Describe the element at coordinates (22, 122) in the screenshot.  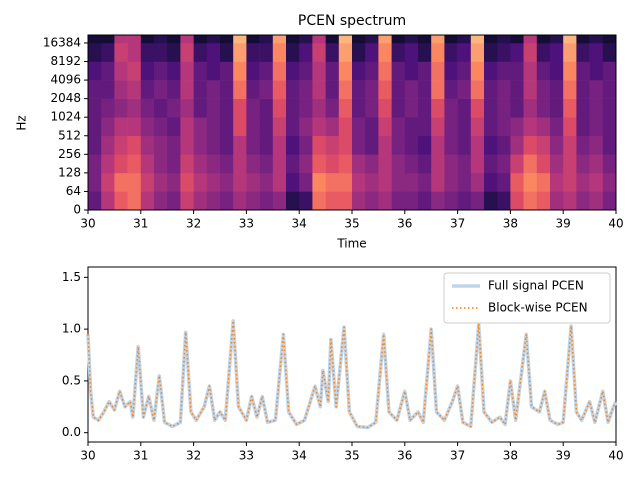
I see `y-axis-label: Hz` at that location.